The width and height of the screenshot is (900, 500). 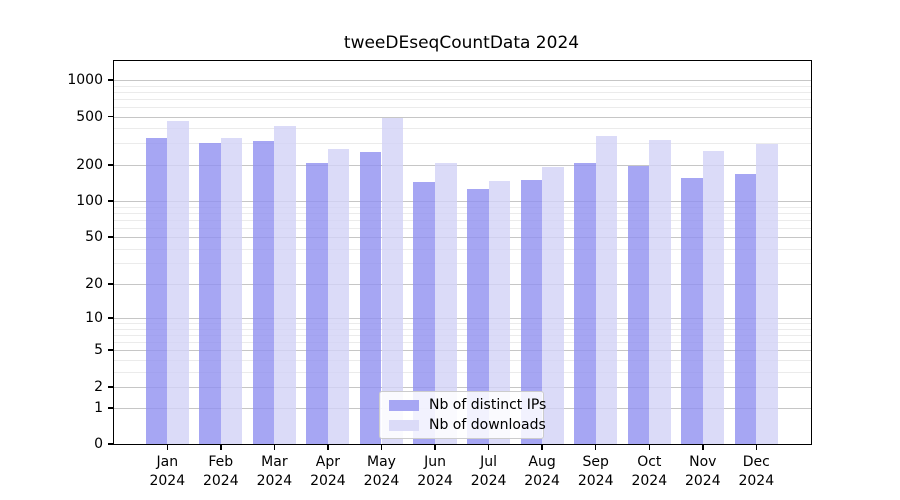 What do you see at coordinates (392, 280) in the screenshot?
I see `bar-nb-of-downloads-may` at bounding box center [392, 280].